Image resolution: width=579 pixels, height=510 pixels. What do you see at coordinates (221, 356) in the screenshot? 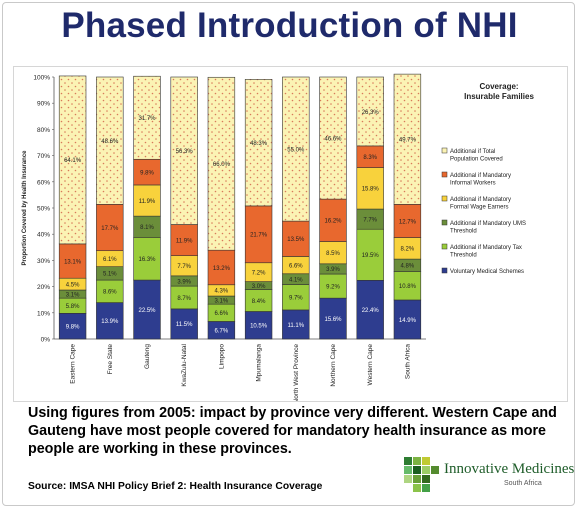
I see `x-category-label: Limpopo` at bounding box center [221, 356].